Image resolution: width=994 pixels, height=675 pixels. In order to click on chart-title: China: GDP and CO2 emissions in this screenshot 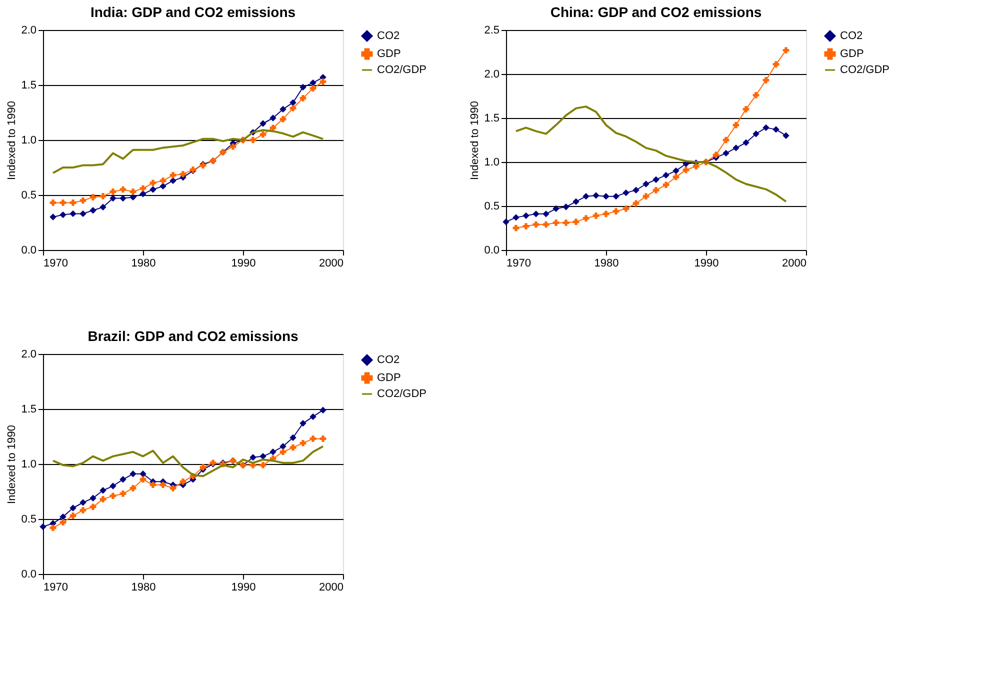, I will do `click(656, 12)`.